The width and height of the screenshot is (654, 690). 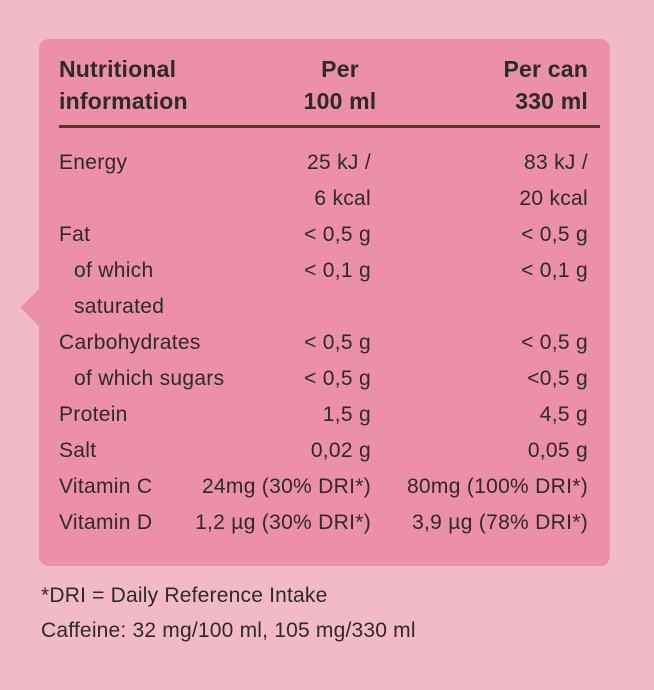 I want to click on value-per-can: 3,9 µg (78% DRI*), so click(x=500, y=522).